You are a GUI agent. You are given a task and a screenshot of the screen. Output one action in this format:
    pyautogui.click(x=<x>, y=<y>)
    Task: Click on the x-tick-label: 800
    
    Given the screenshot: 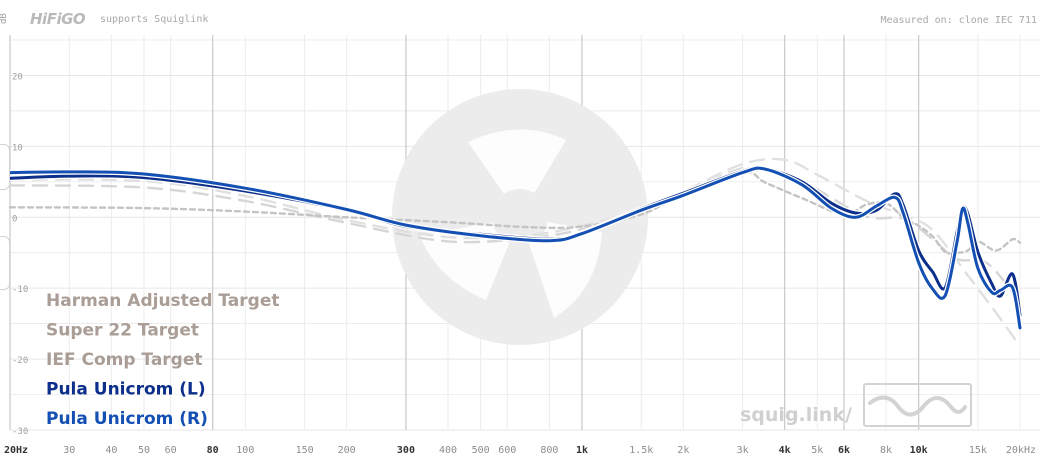 What is the action you would take?
    pyautogui.click(x=549, y=450)
    